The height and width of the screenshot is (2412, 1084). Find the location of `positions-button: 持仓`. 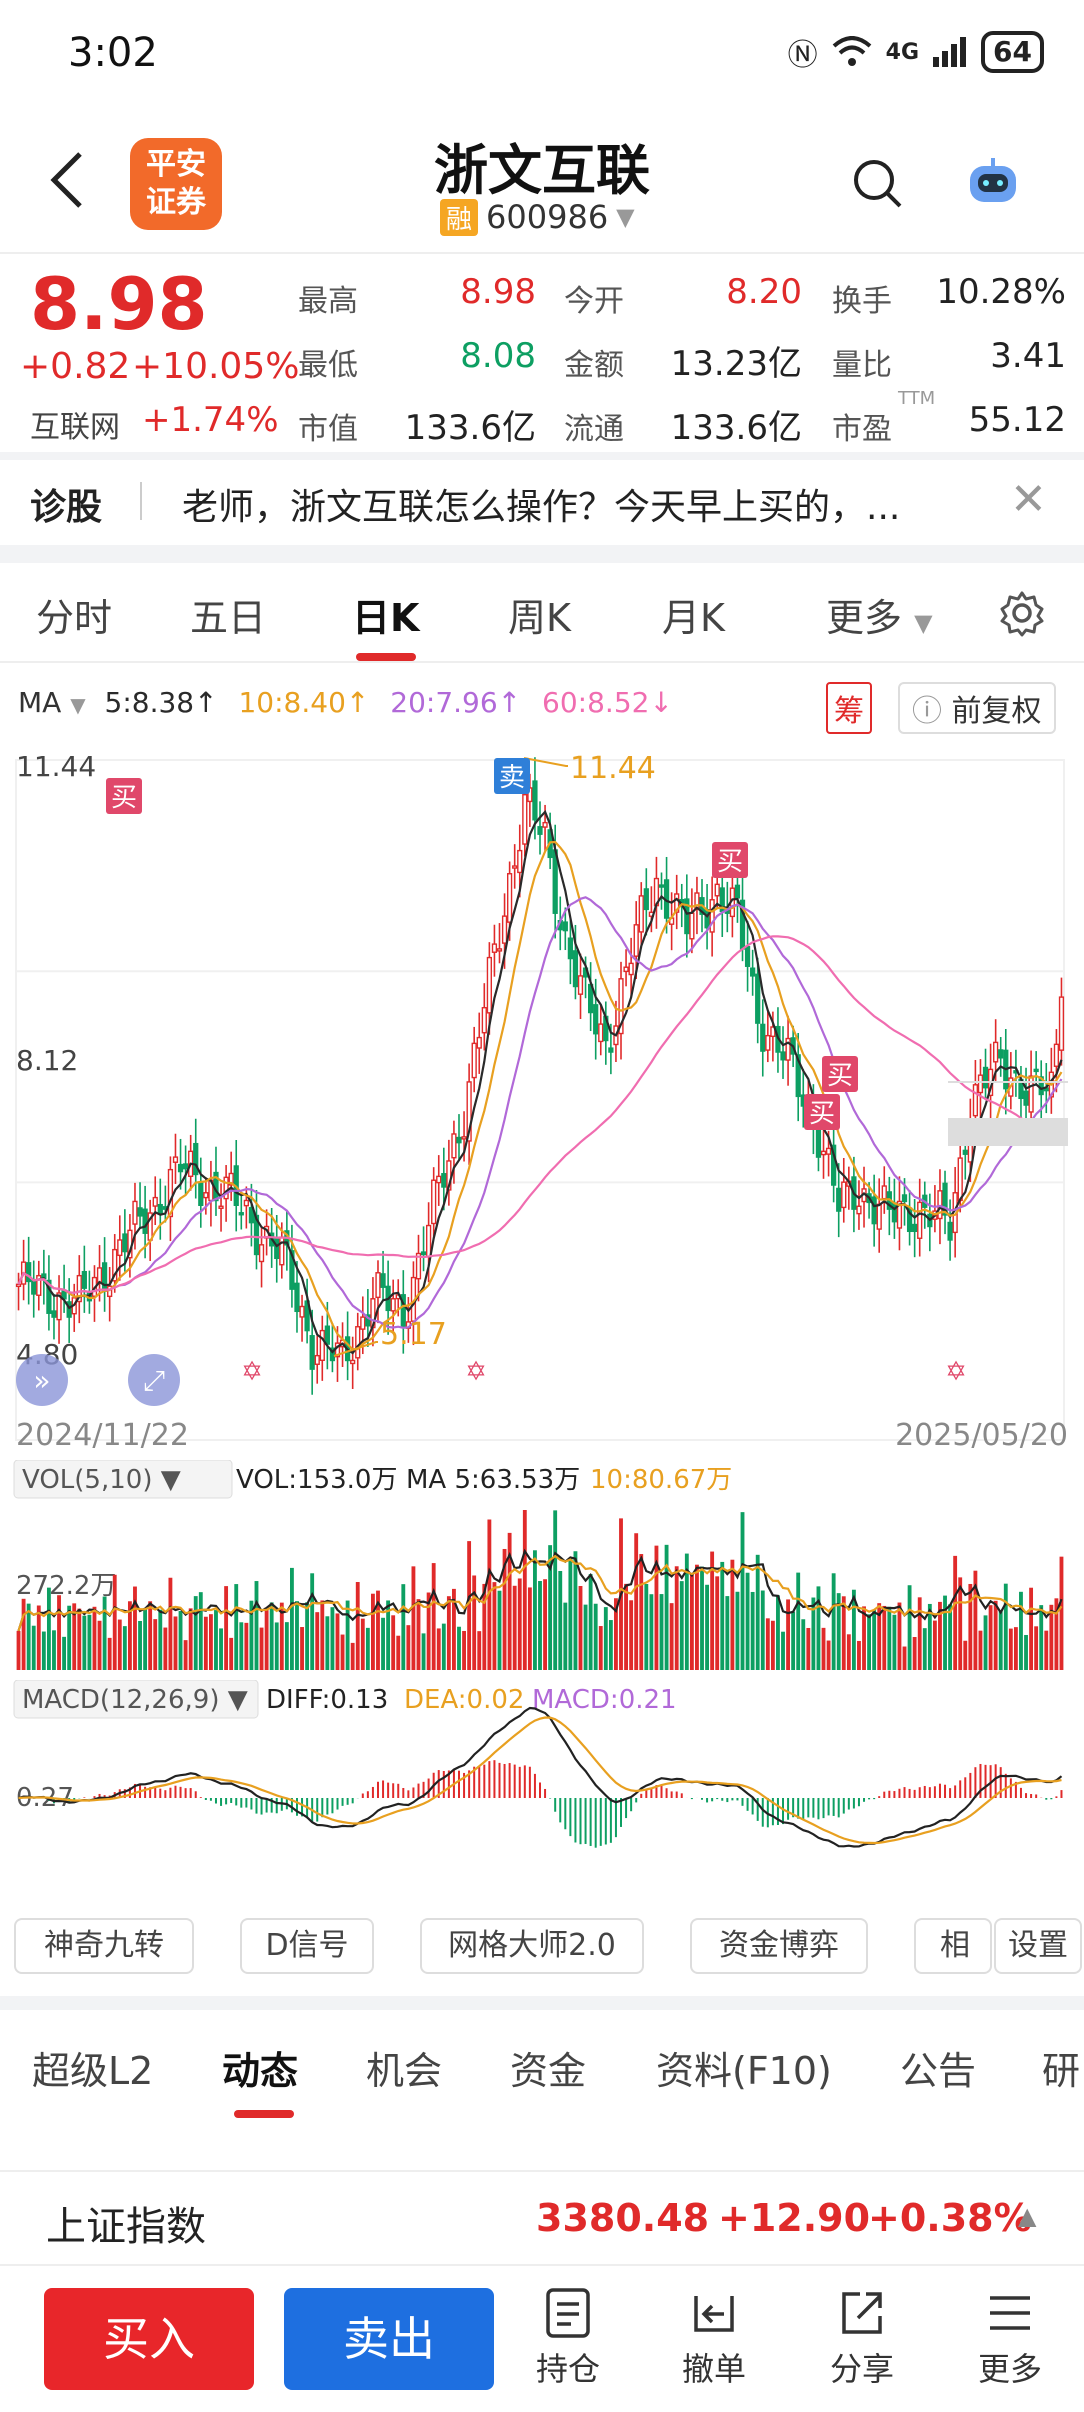

positions-button: 持仓 is located at coordinates (568, 2339).